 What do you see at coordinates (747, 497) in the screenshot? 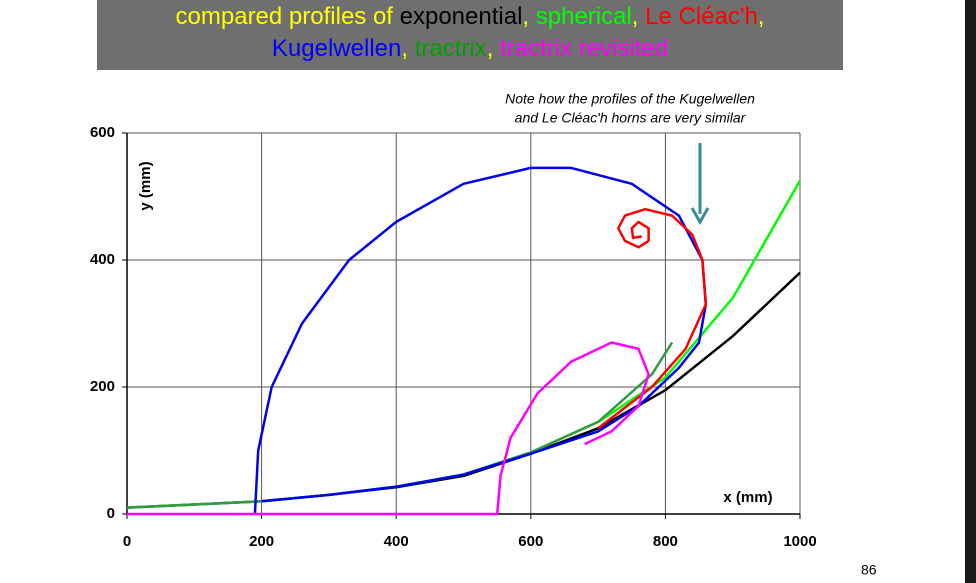
I see `x-axis-label: x (mm)` at bounding box center [747, 497].